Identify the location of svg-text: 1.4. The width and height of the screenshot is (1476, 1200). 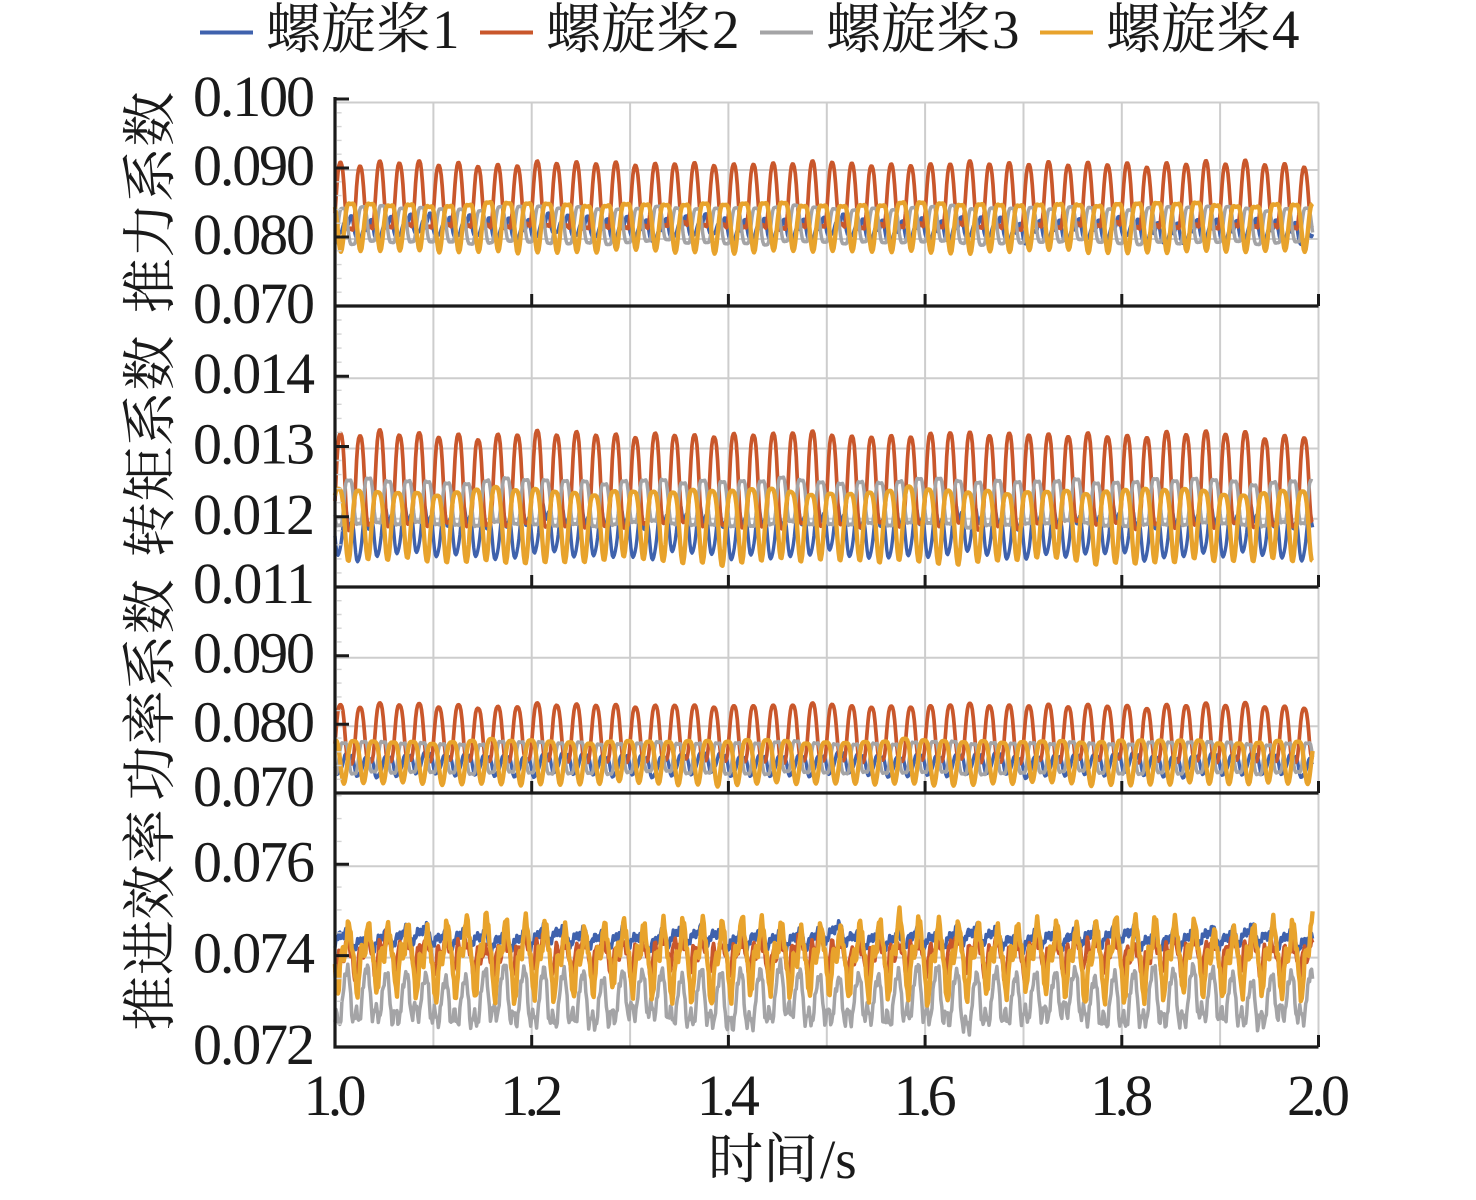
(728, 1095).